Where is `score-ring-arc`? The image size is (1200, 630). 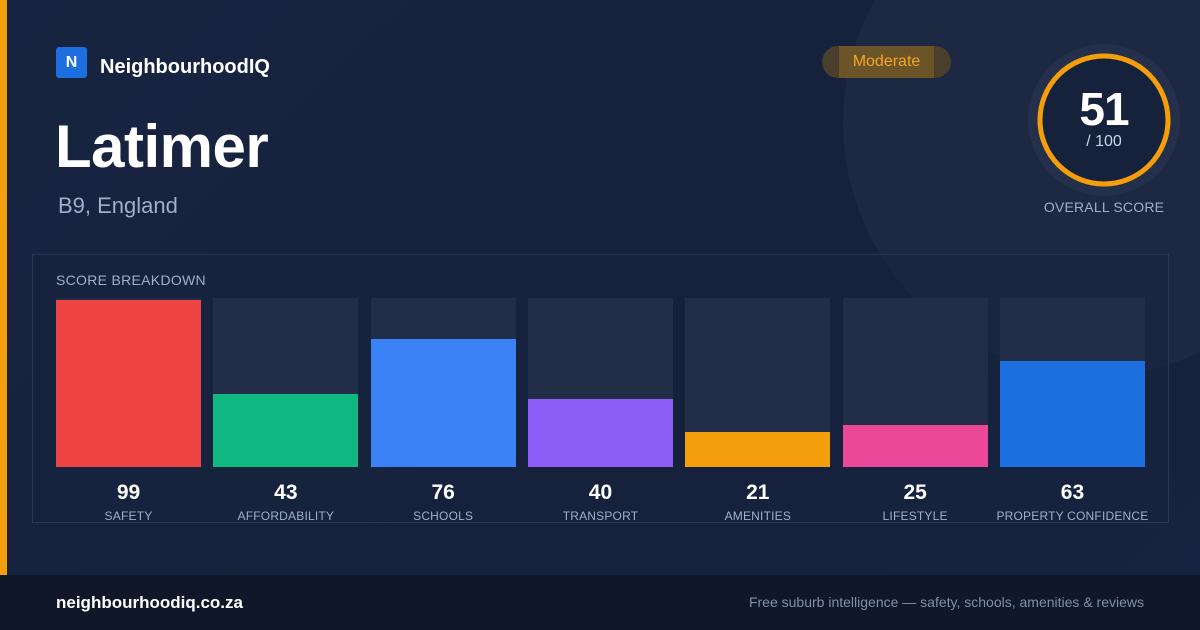 score-ring-arc is located at coordinates (1104, 120).